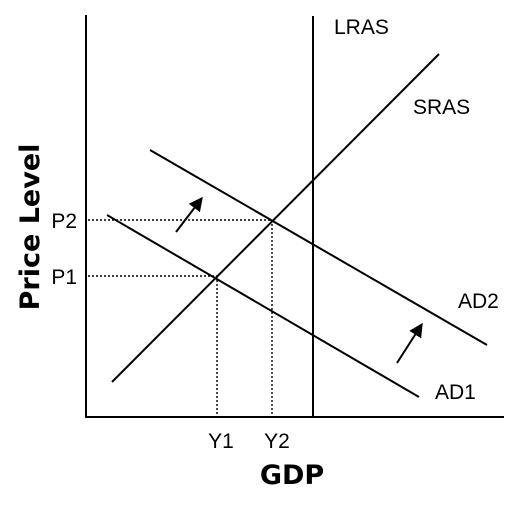 This screenshot has height=507, width=522. Describe the element at coordinates (361, 27) in the screenshot. I see `lras-label: LRAS` at that location.